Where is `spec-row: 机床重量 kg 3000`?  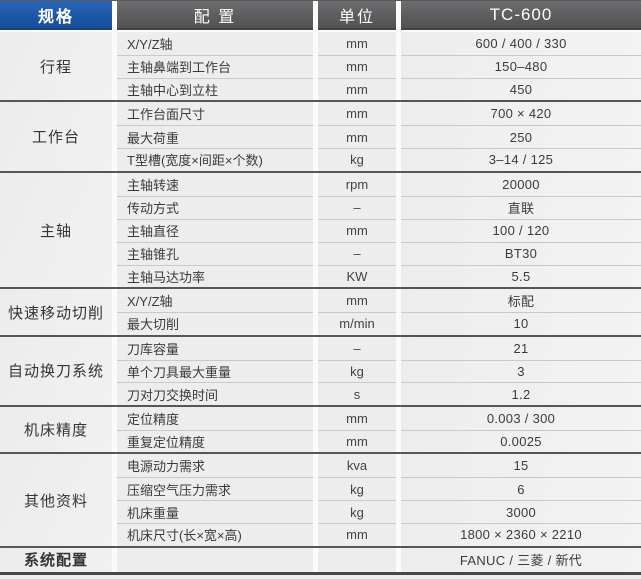
spec-row: 机床重量 kg 3000 is located at coordinates (379, 511).